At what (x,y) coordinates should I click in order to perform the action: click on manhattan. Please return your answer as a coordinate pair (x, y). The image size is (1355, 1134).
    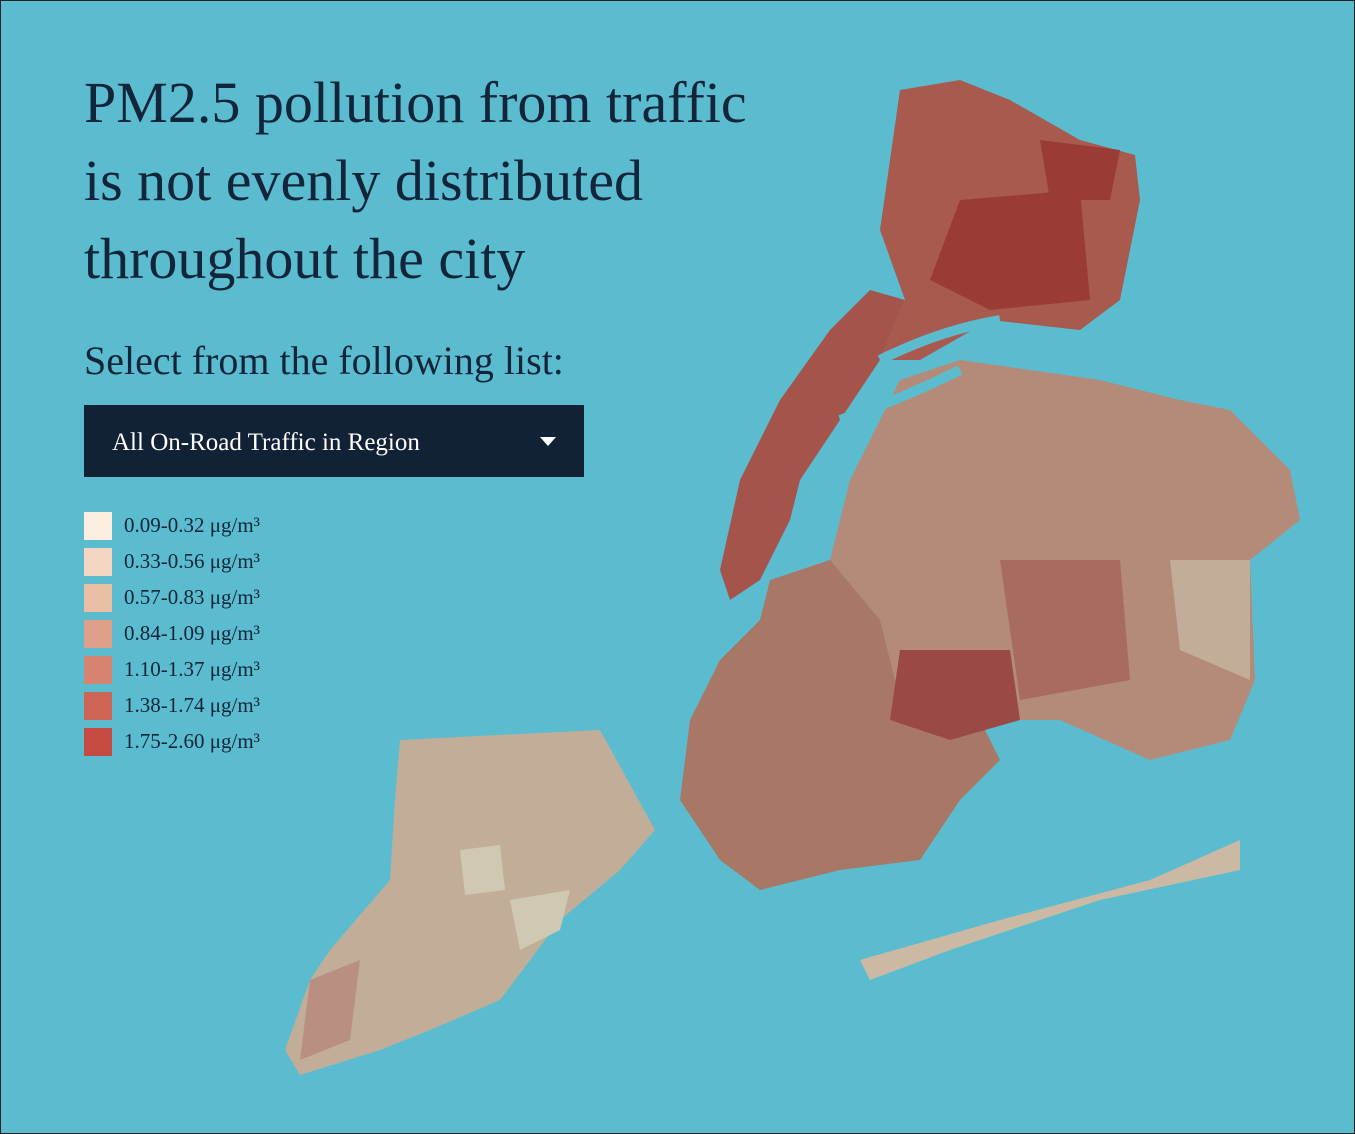
    Looking at the image, I should click on (812, 445).